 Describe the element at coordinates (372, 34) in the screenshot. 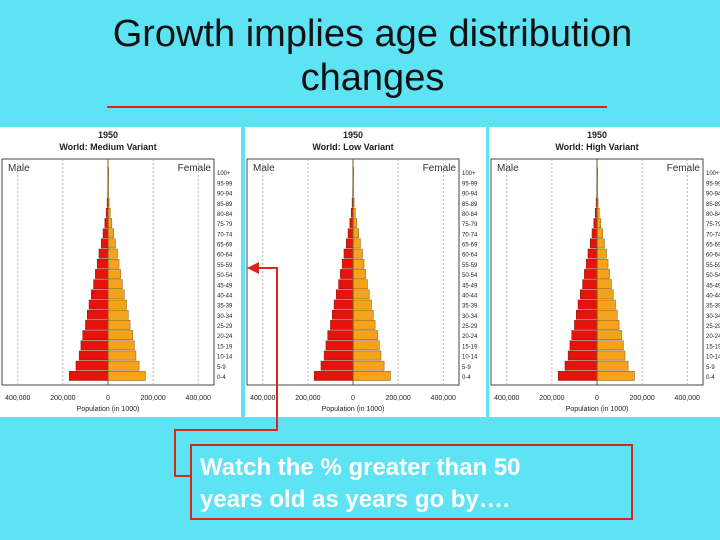

I see `slide-title-line-1: Growth implies age distribution` at that location.